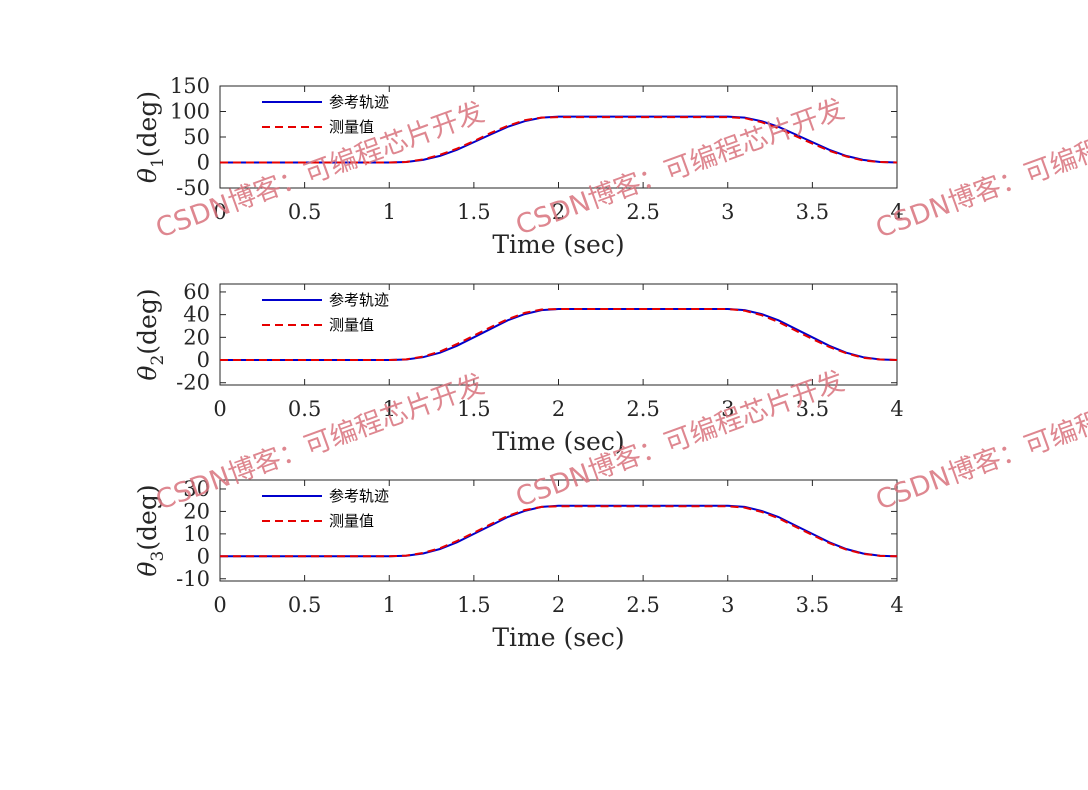 The height and width of the screenshot is (790, 1088). Describe the element at coordinates (193, 188) in the screenshot. I see `y-tick-label: -50` at that location.